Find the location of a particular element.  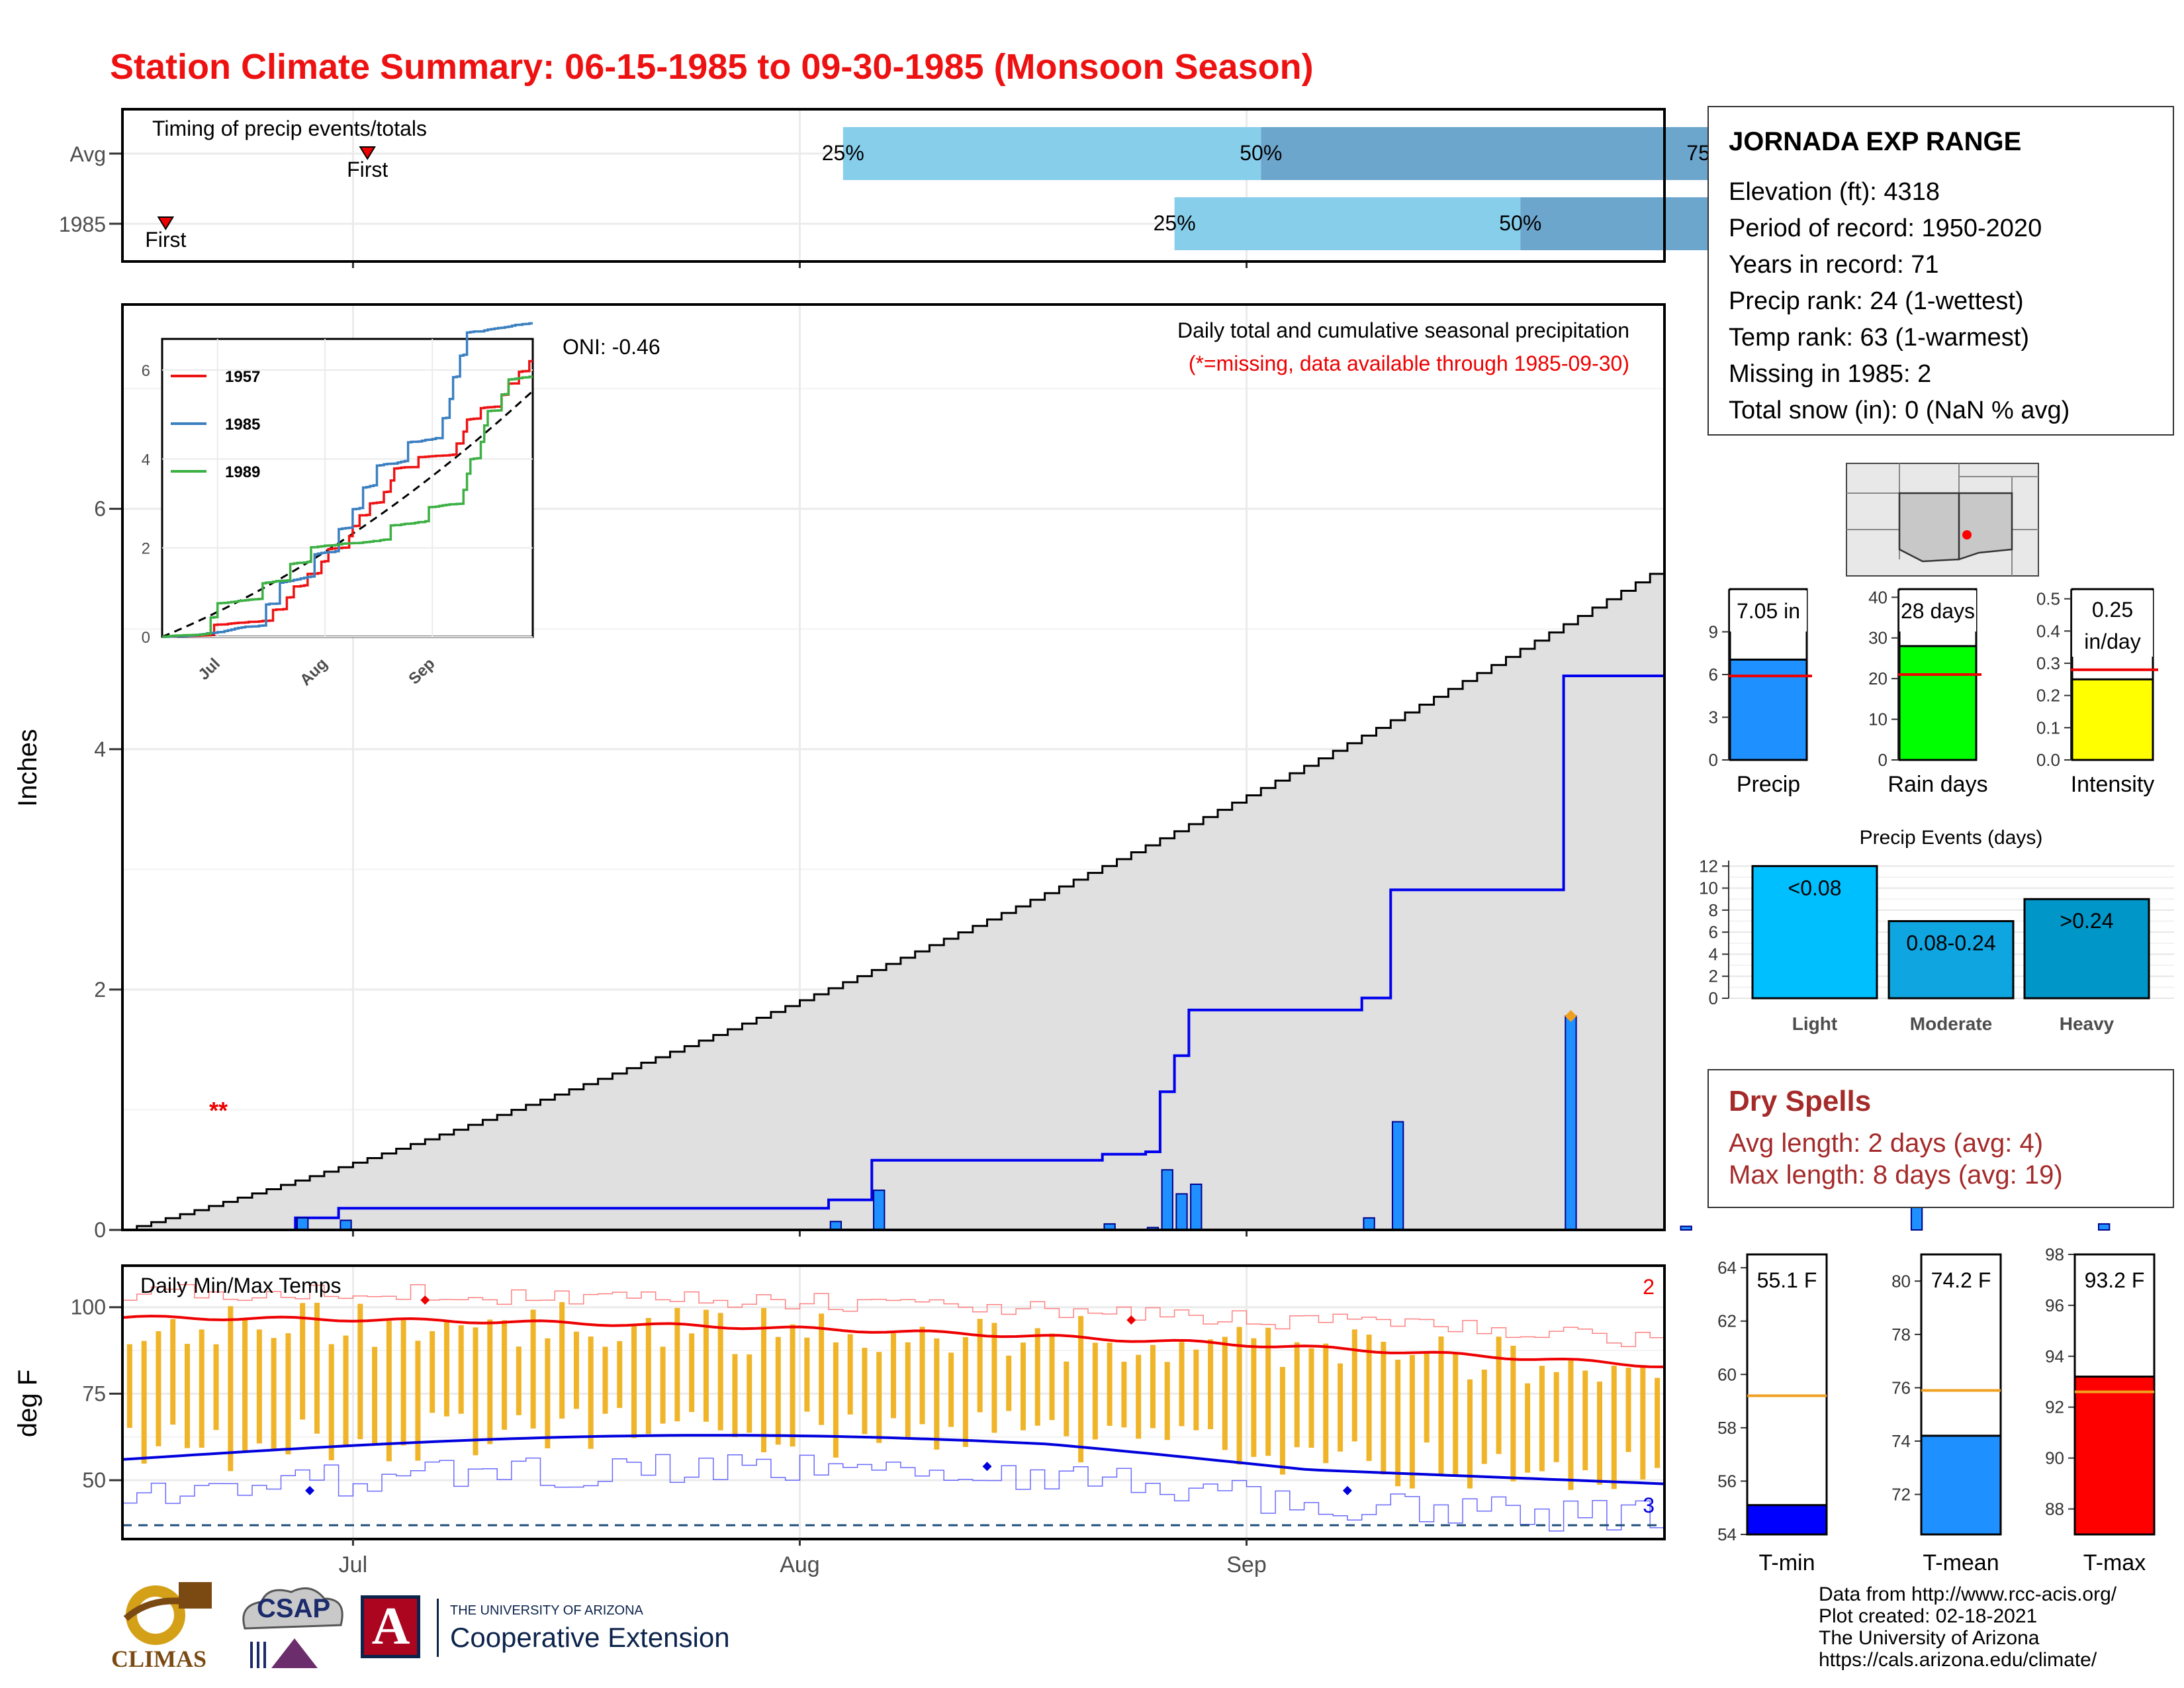

precip-y-tick-label: 4 is located at coordinates (100, 749).